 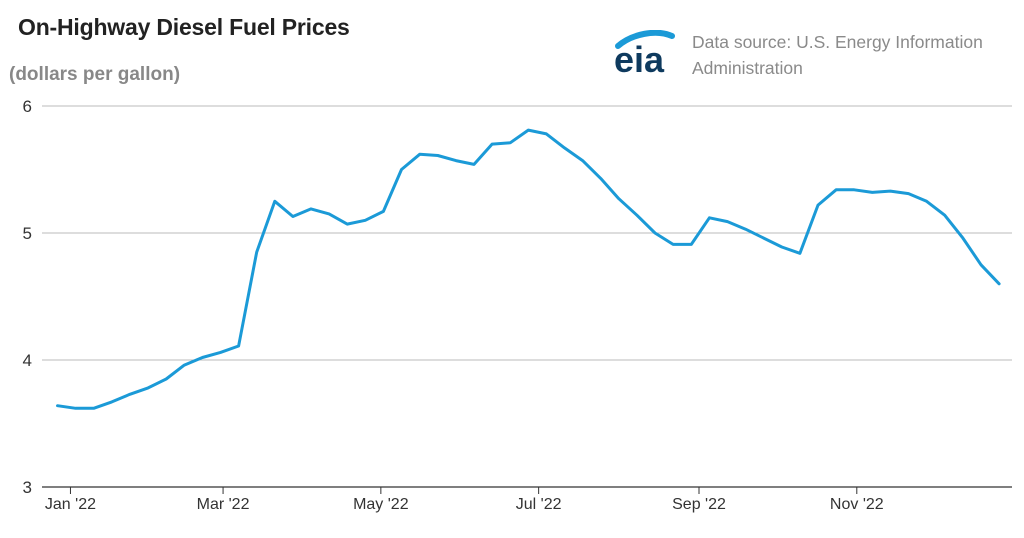 I want to click on y-axis-ticks: 3 4 5 6, so click(x=27, y=297).